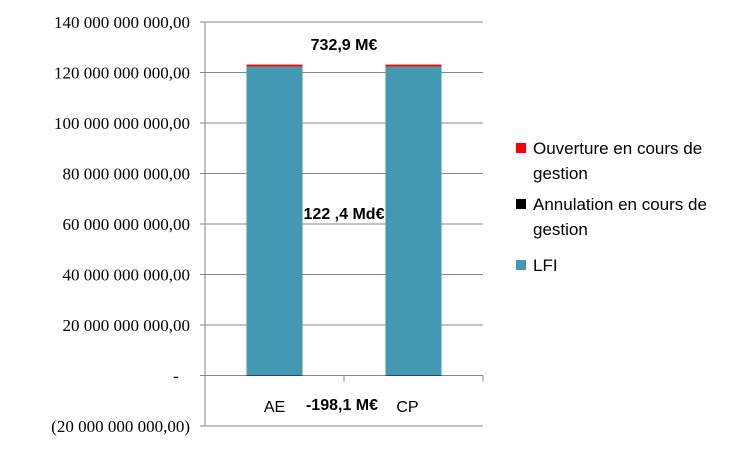 The height and width of the screenshot is (450, 750). What do you see at coordinates (122, 123) in the screenshot?
I see `y-tick-label: 100 000 000 000,00` at bounding box center [122, 123].